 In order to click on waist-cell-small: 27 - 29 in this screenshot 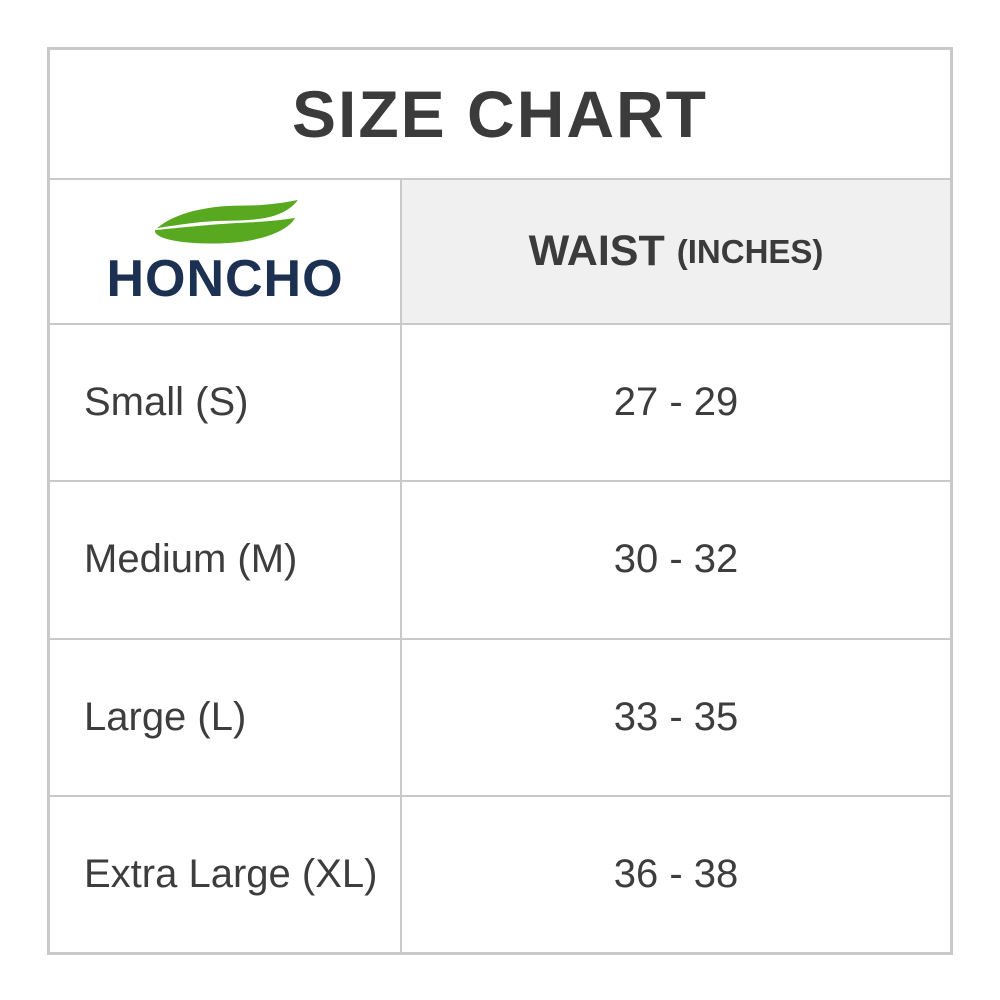, I will do `click(676, 403)`.